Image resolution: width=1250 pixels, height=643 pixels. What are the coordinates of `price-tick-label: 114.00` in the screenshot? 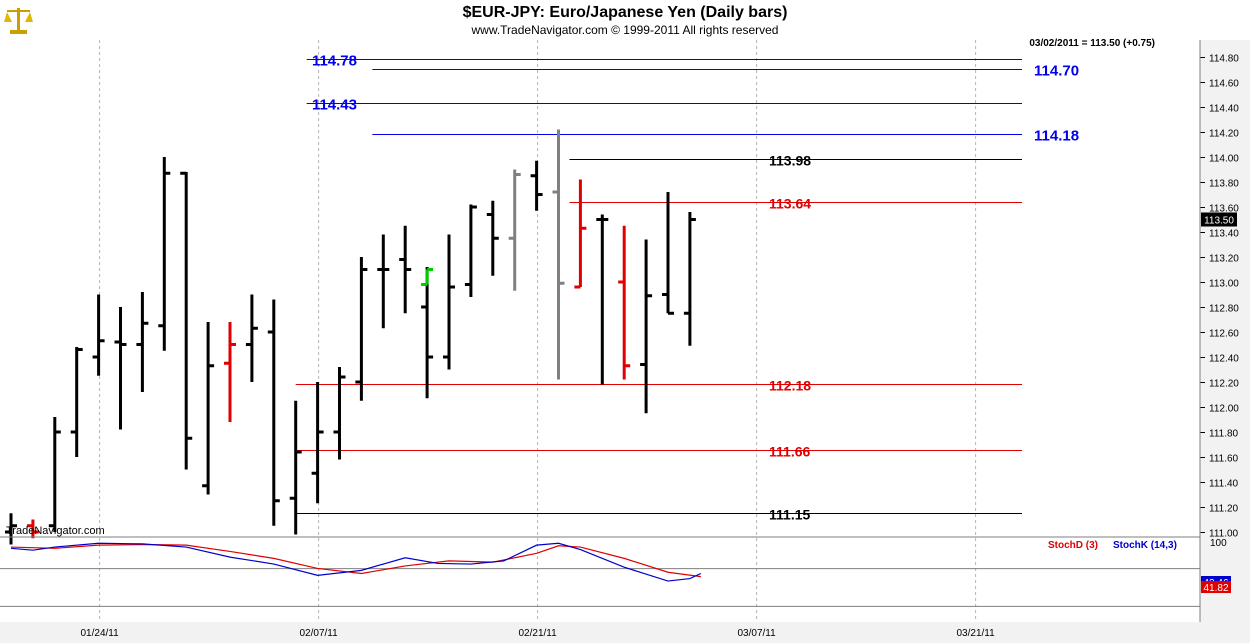 It's located at (1224, 159).